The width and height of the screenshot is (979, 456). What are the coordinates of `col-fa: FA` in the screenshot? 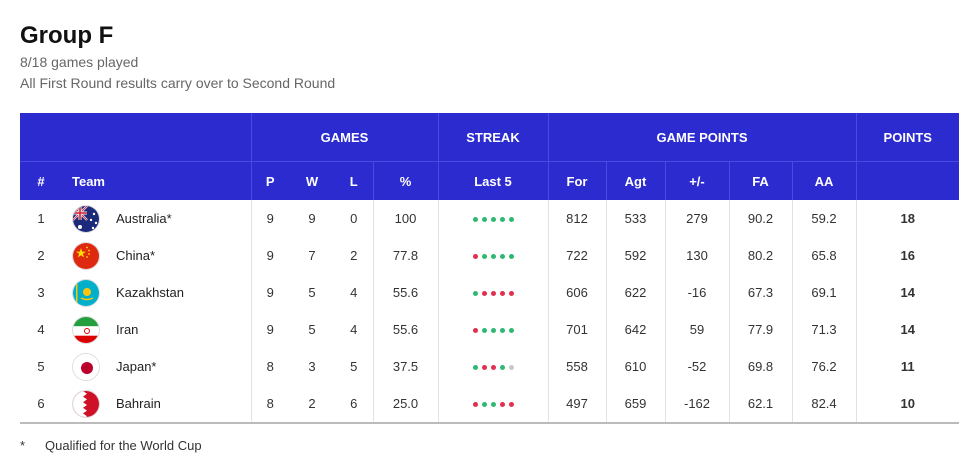 It's located at (760, 180).